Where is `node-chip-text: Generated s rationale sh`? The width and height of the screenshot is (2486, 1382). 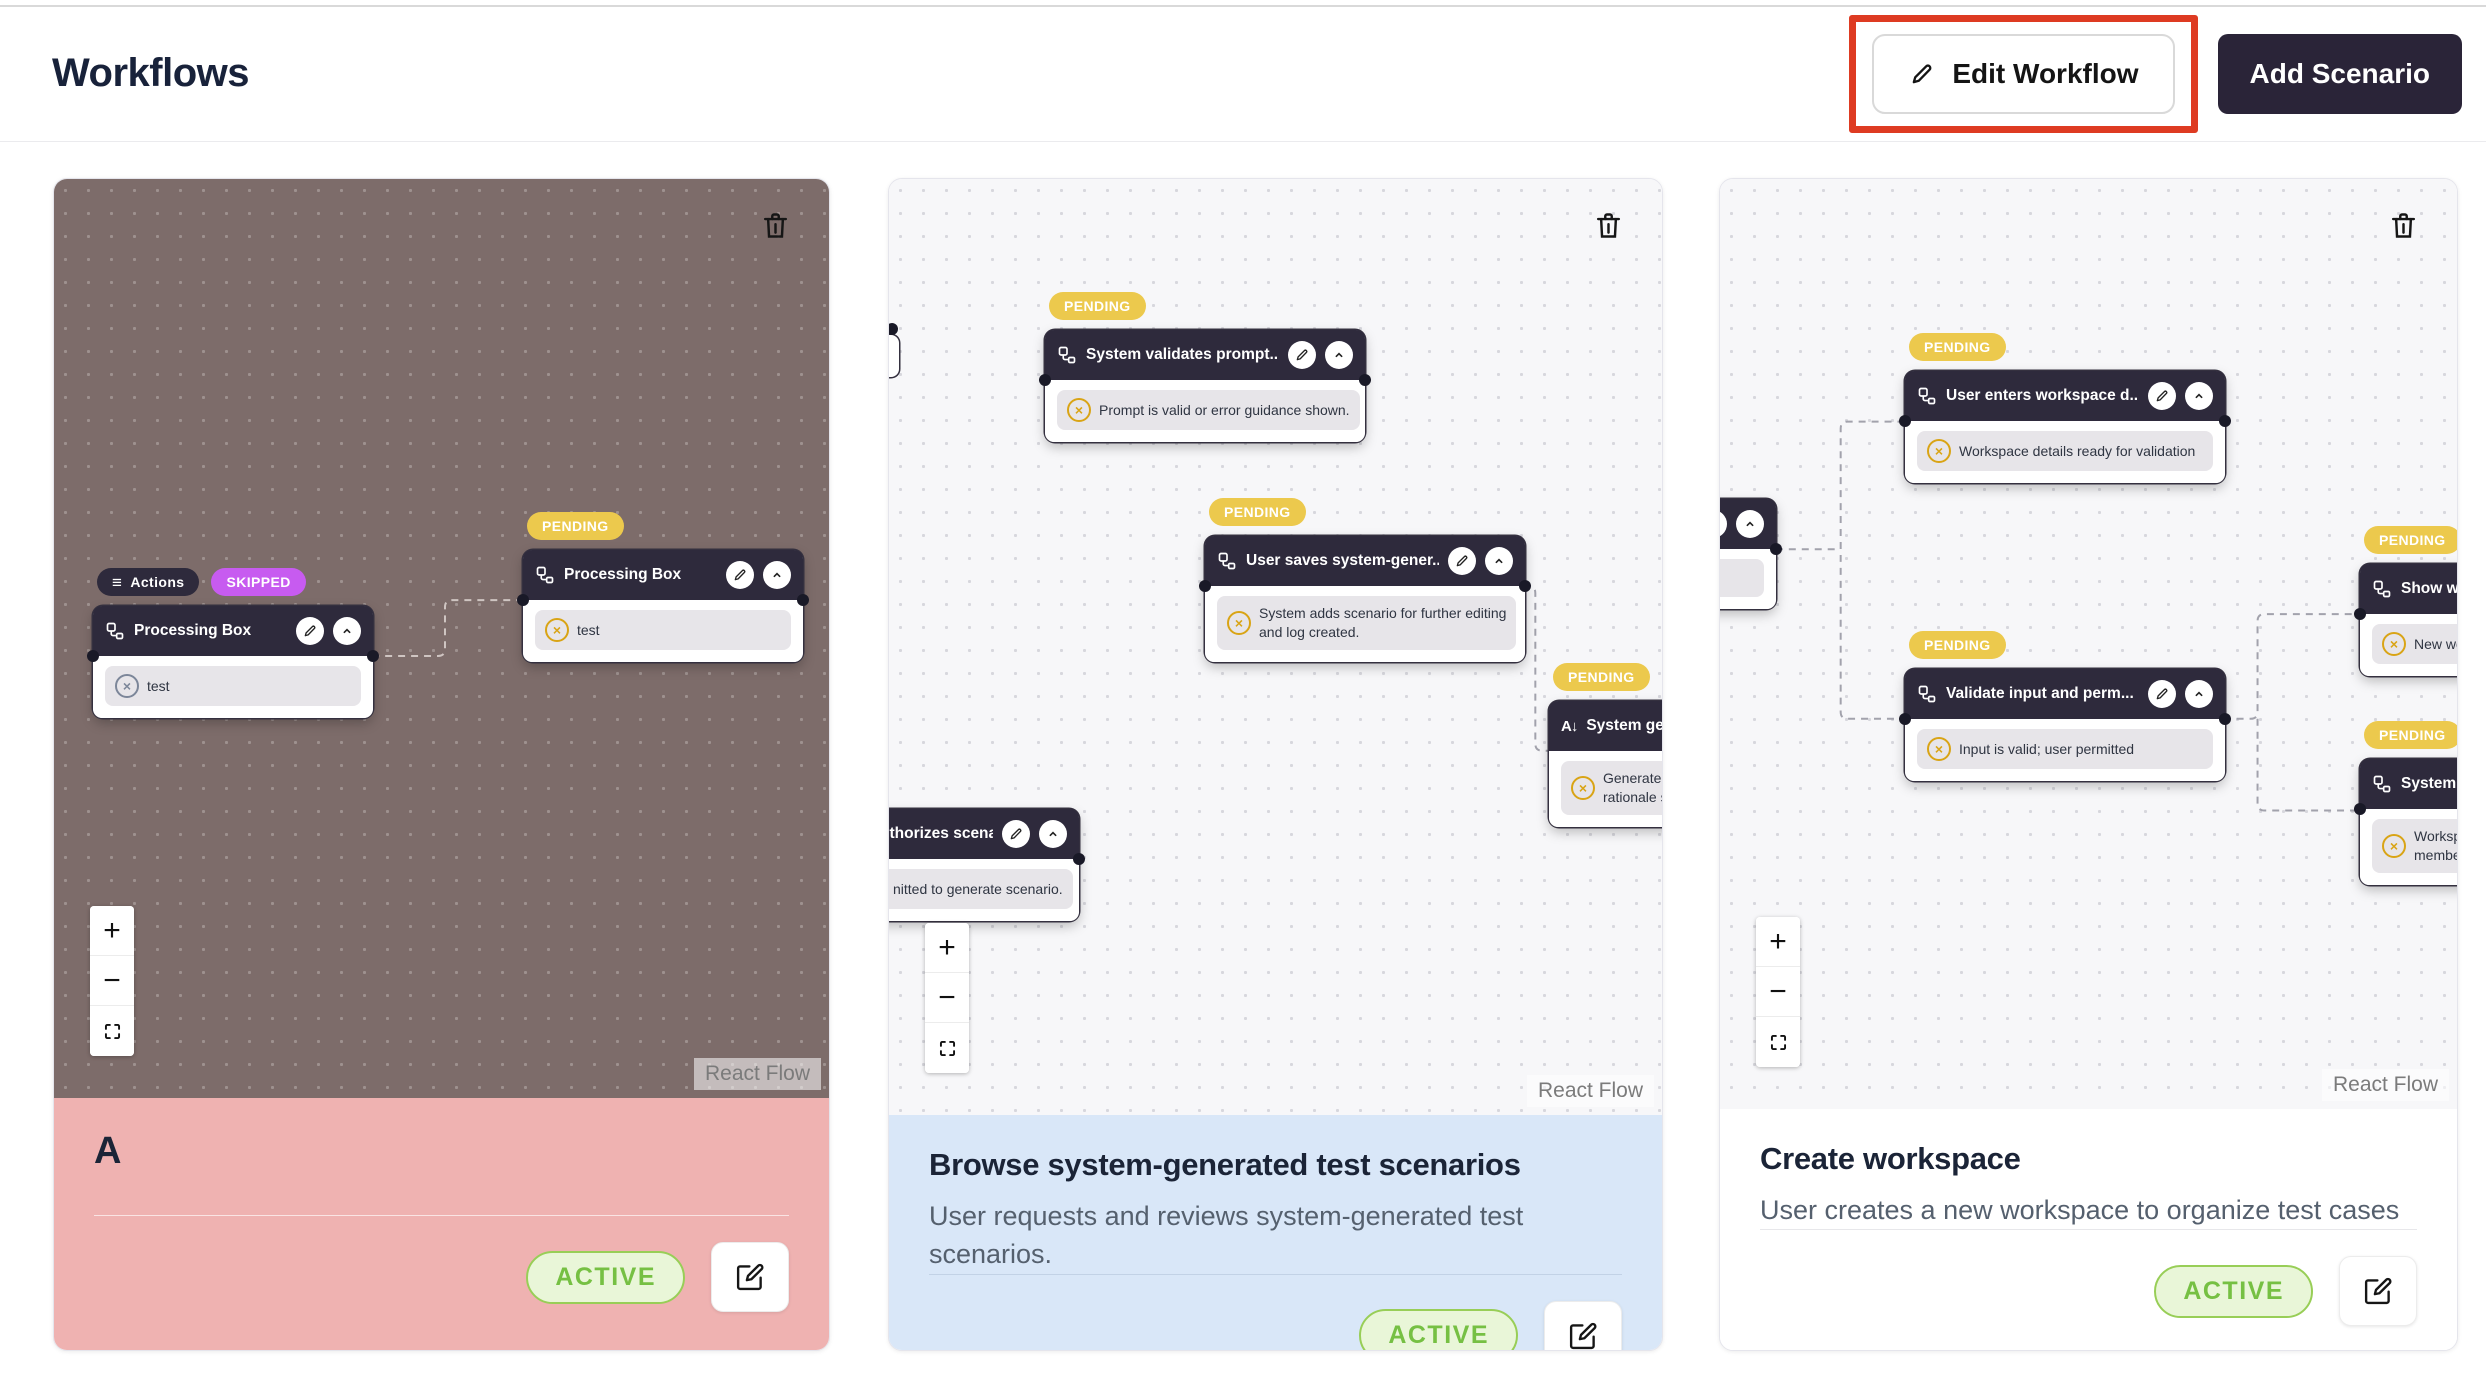
node-chip-text: Generated s rationale sh is located at coordinates (1632, 787).